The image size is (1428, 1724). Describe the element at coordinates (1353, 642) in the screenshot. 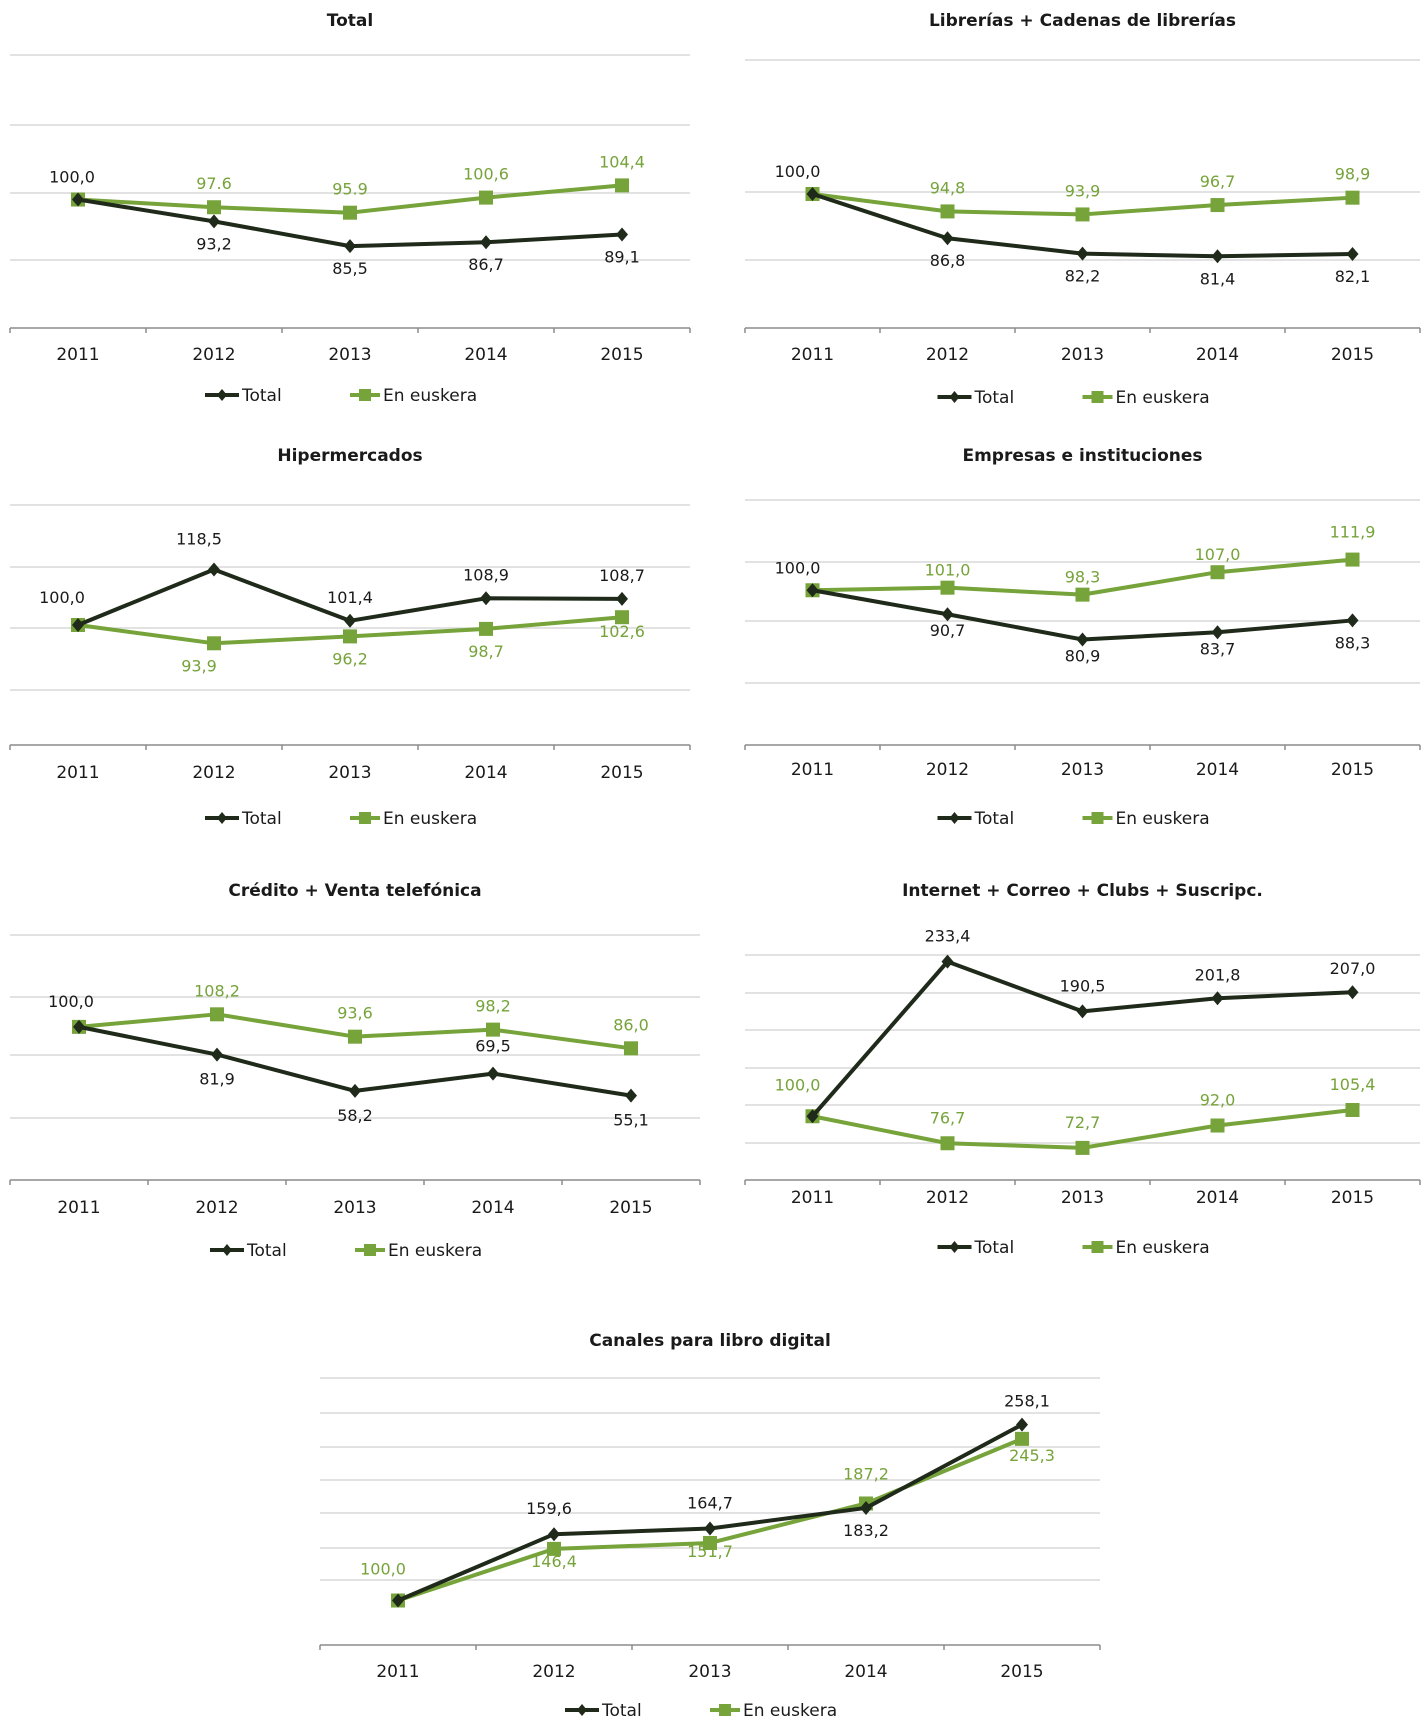

I see `data-label-total: 88,3` at that location.